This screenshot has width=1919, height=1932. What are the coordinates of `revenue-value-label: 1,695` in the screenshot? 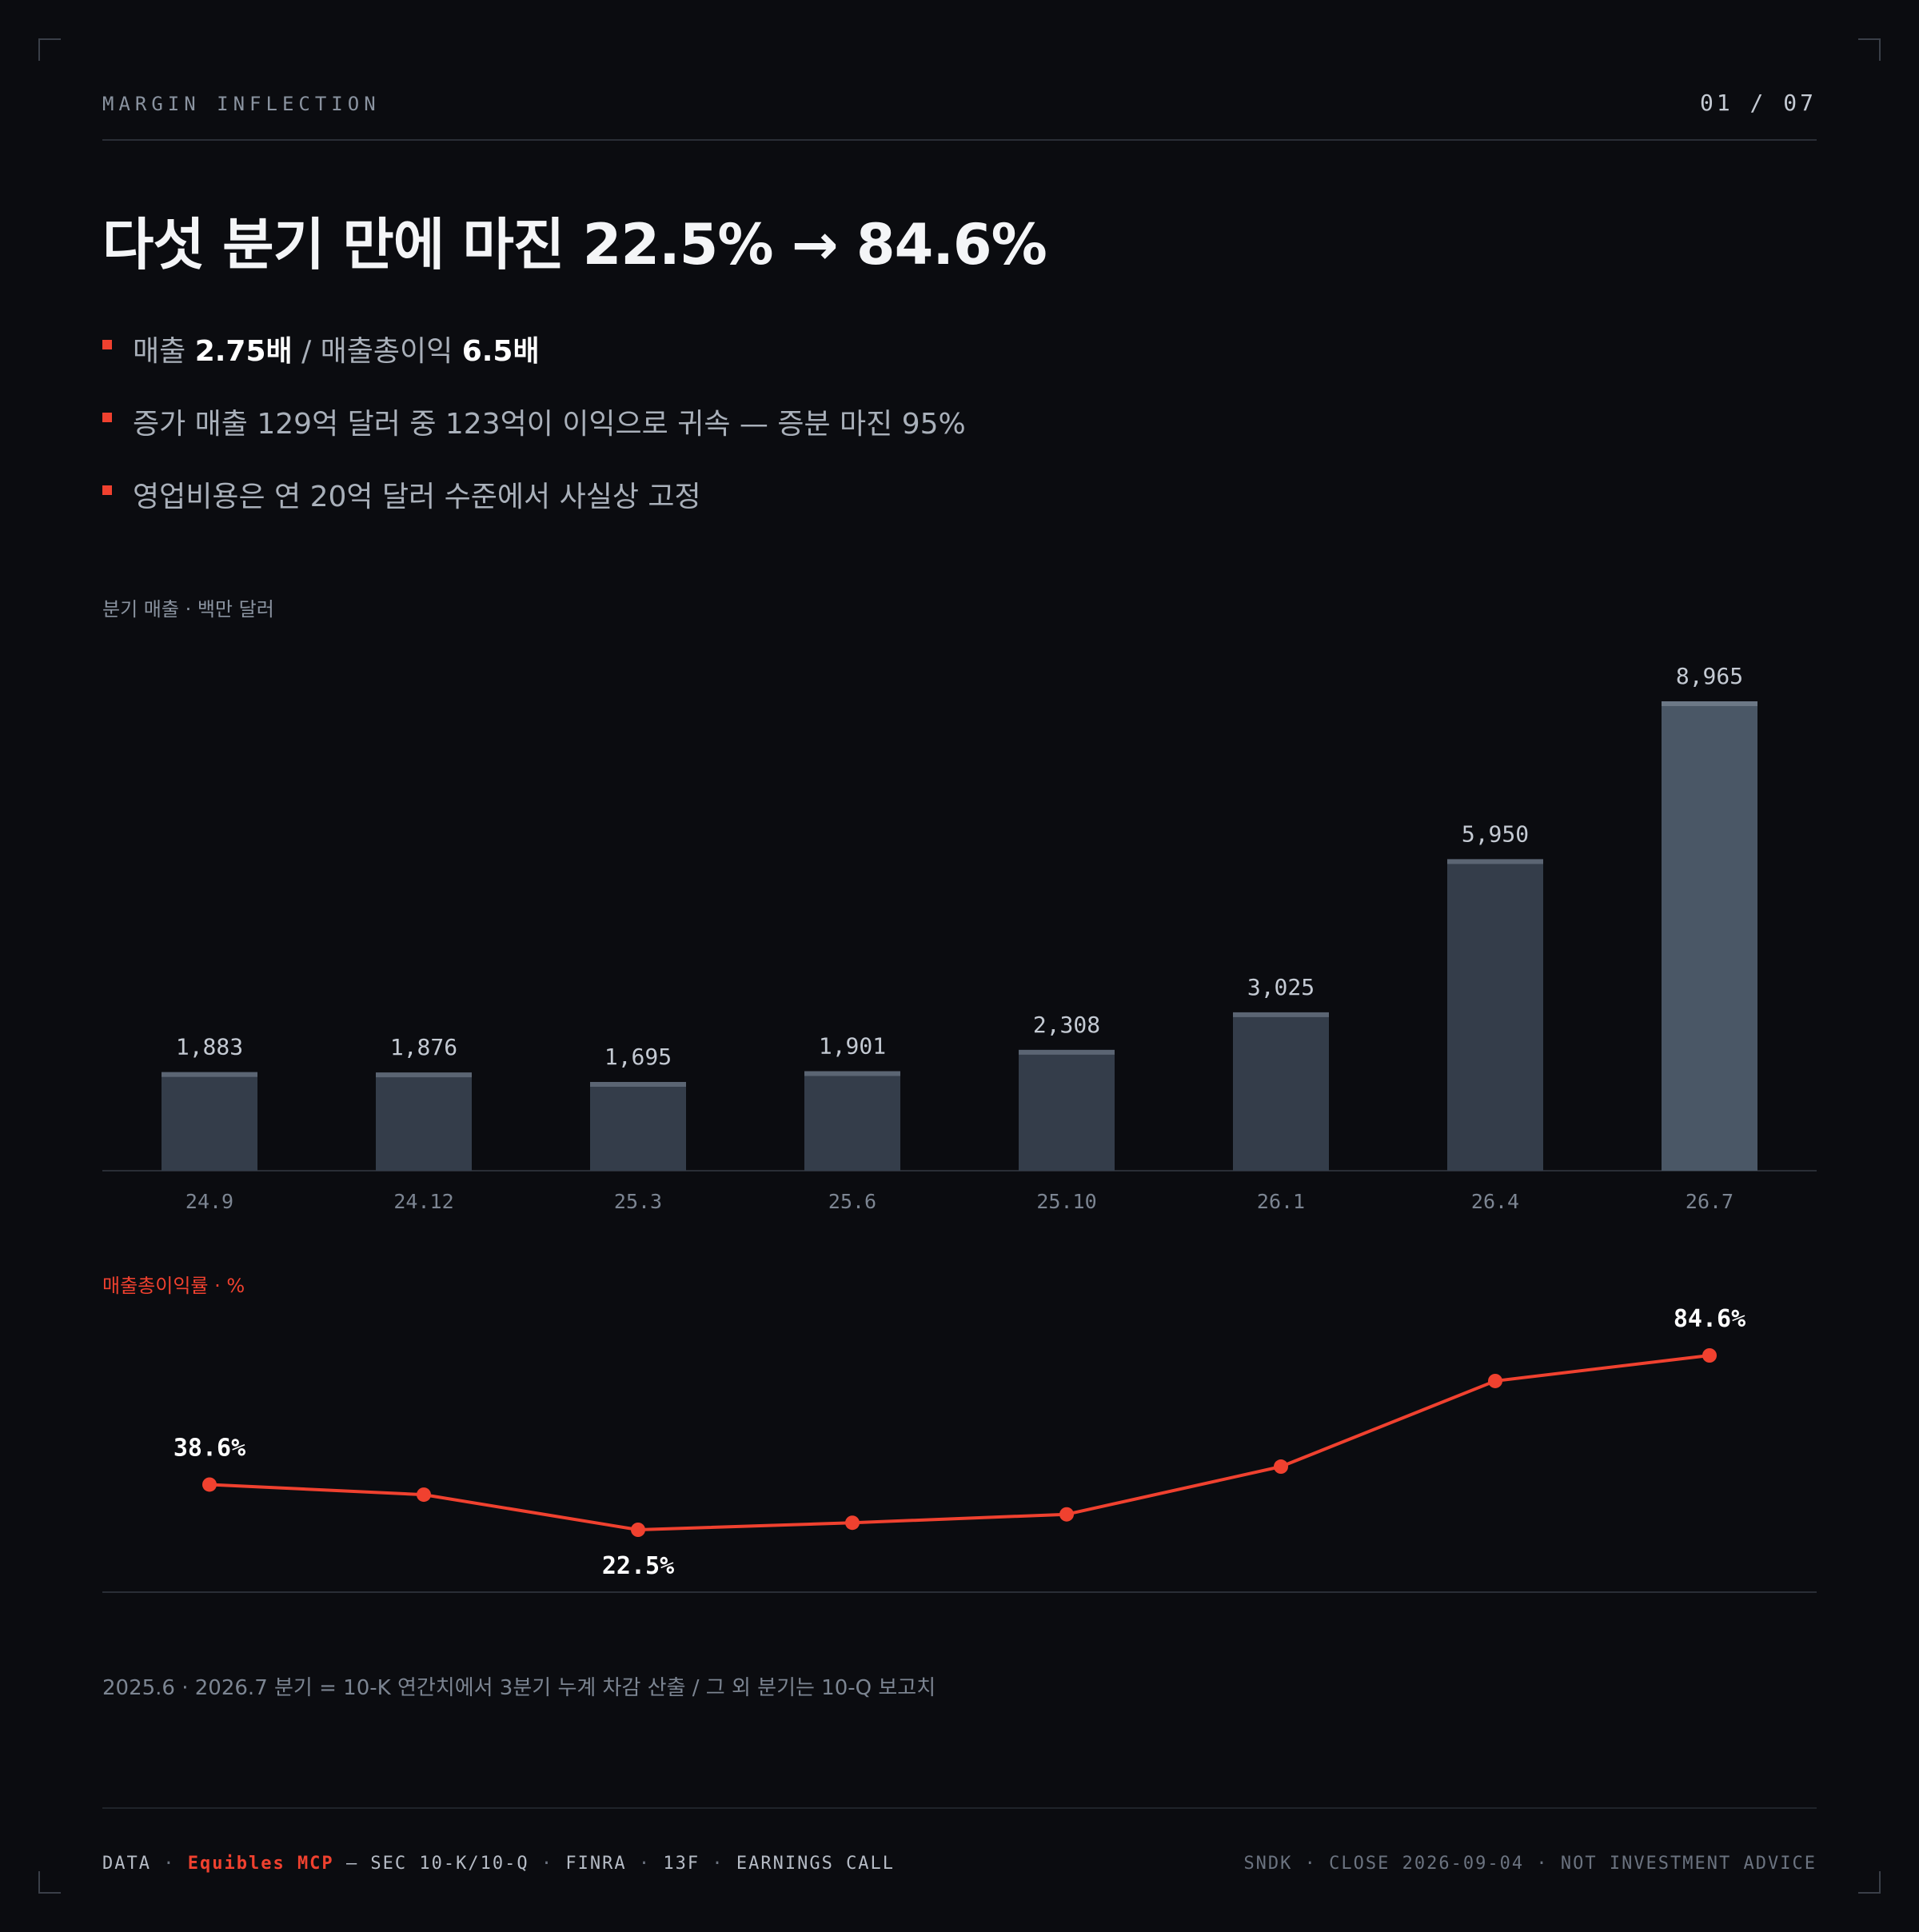 It's located at (638, 1057).